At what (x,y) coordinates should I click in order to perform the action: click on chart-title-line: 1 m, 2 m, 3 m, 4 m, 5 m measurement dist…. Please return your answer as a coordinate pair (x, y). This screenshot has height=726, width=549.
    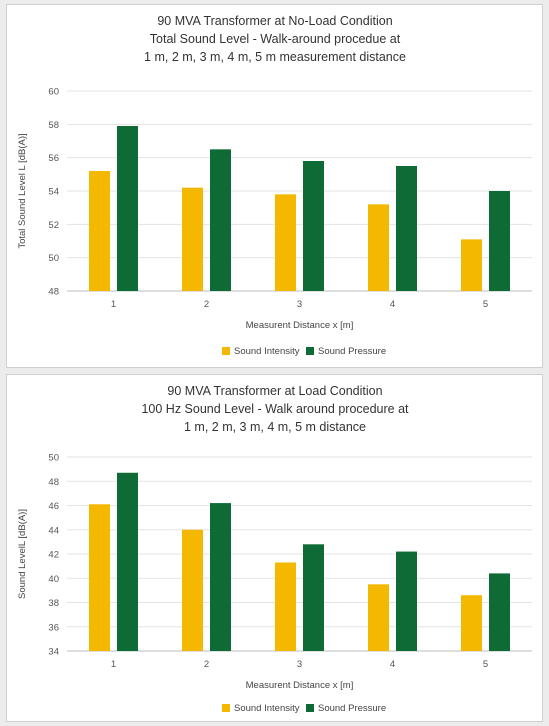
    Looking at the image, I should click on (275, 57).